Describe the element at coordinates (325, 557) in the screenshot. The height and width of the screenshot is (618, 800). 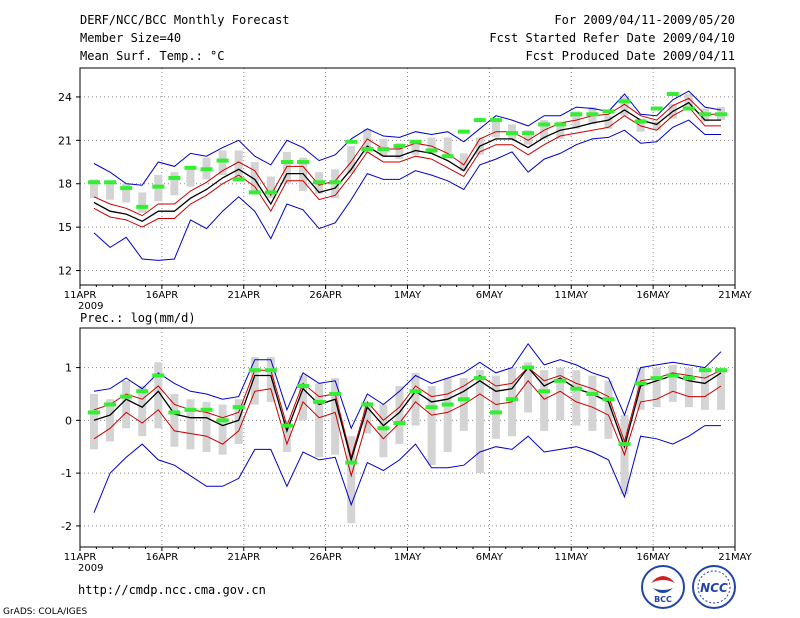
I see `precipitation-xtick-label: 26APR` at that location.